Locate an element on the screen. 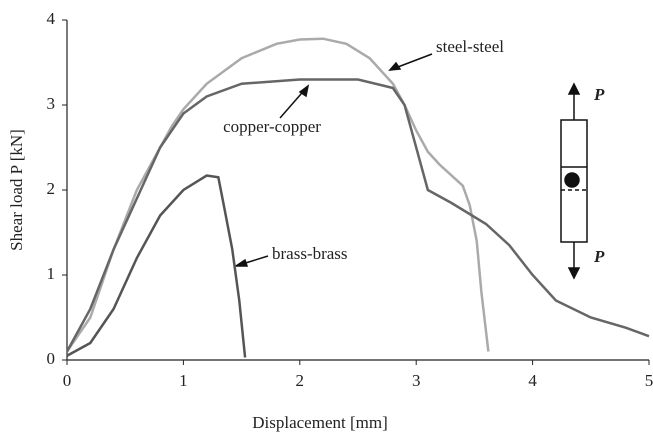 Image resolution: width=653 pixels, height=442 pixels. y-tick-label: 0 is located at coordinates (51, 358).